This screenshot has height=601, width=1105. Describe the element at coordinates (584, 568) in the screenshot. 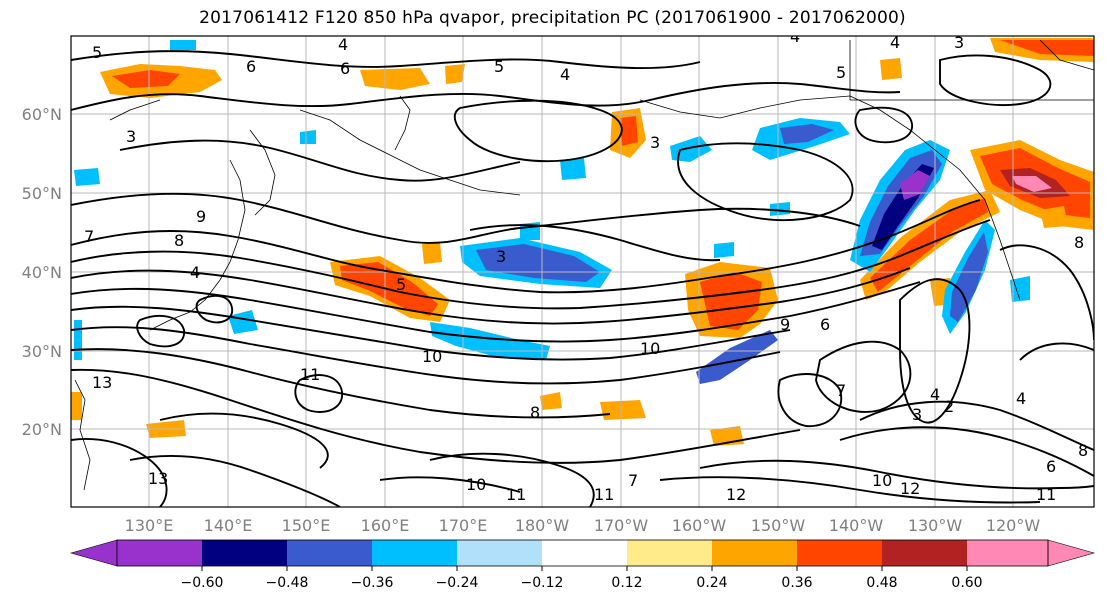

I see `colorbar-ticks` at that location.